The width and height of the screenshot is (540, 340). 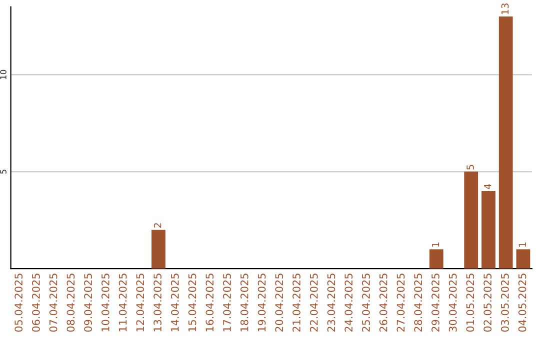 I want to click on x-tick-label: 24.04.2025, so click(x=348, y=303).